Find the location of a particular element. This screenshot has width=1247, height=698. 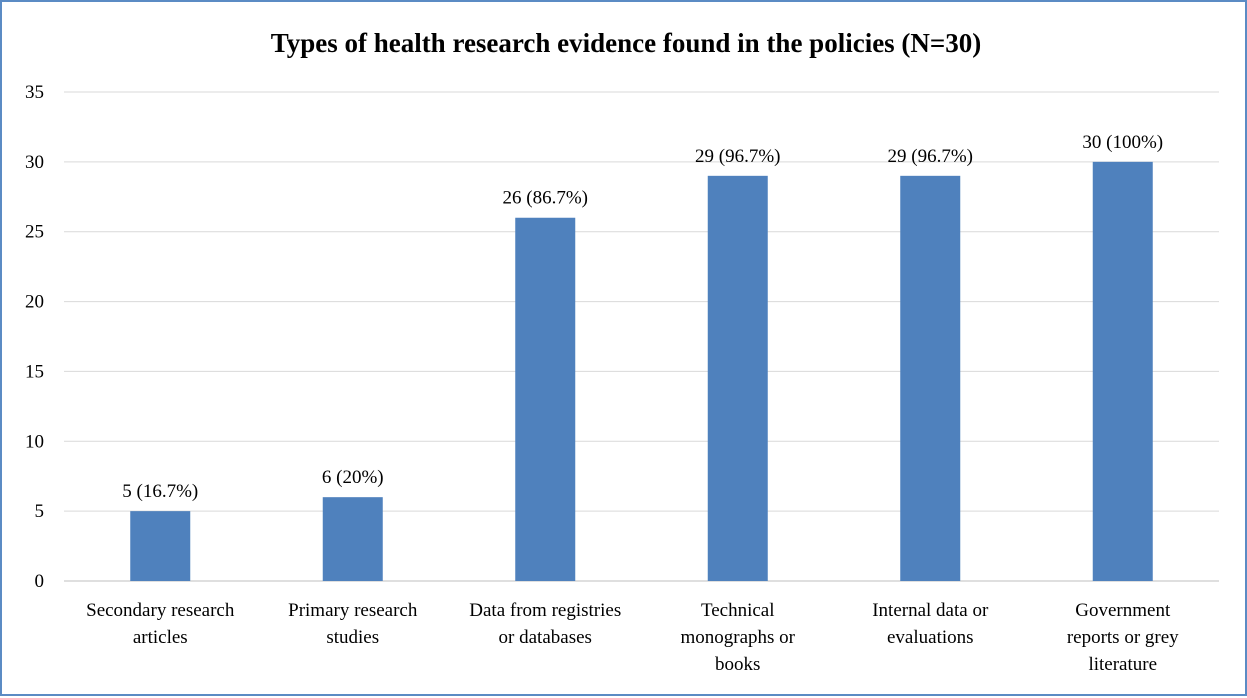

x-category-label: Technical is located at coordinates (738, 610).